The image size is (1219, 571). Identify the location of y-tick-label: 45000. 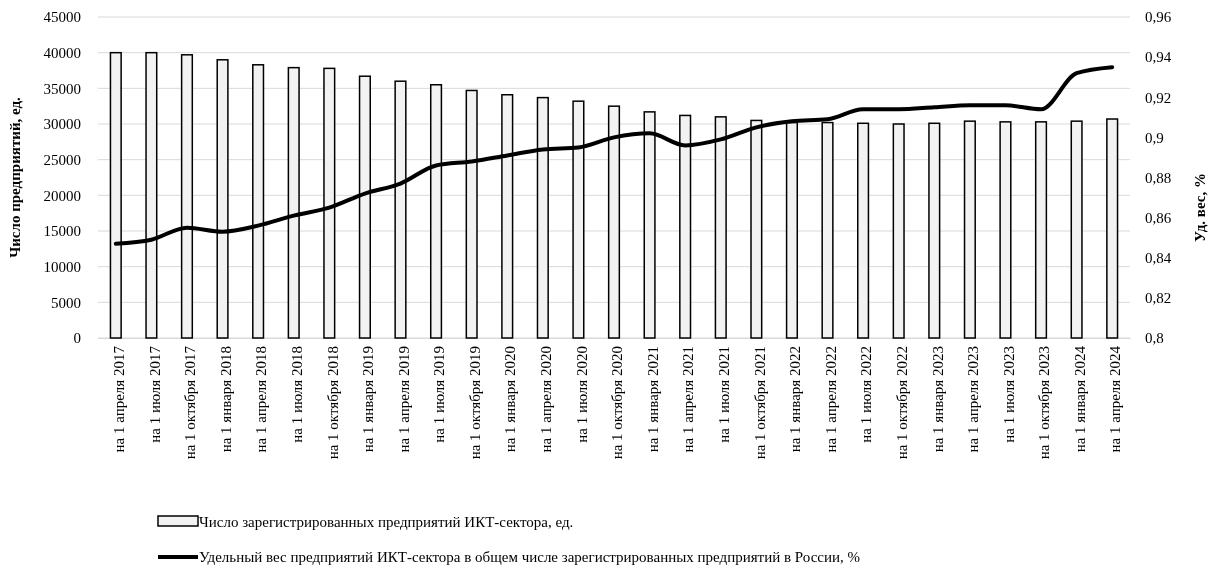
(62, 17).